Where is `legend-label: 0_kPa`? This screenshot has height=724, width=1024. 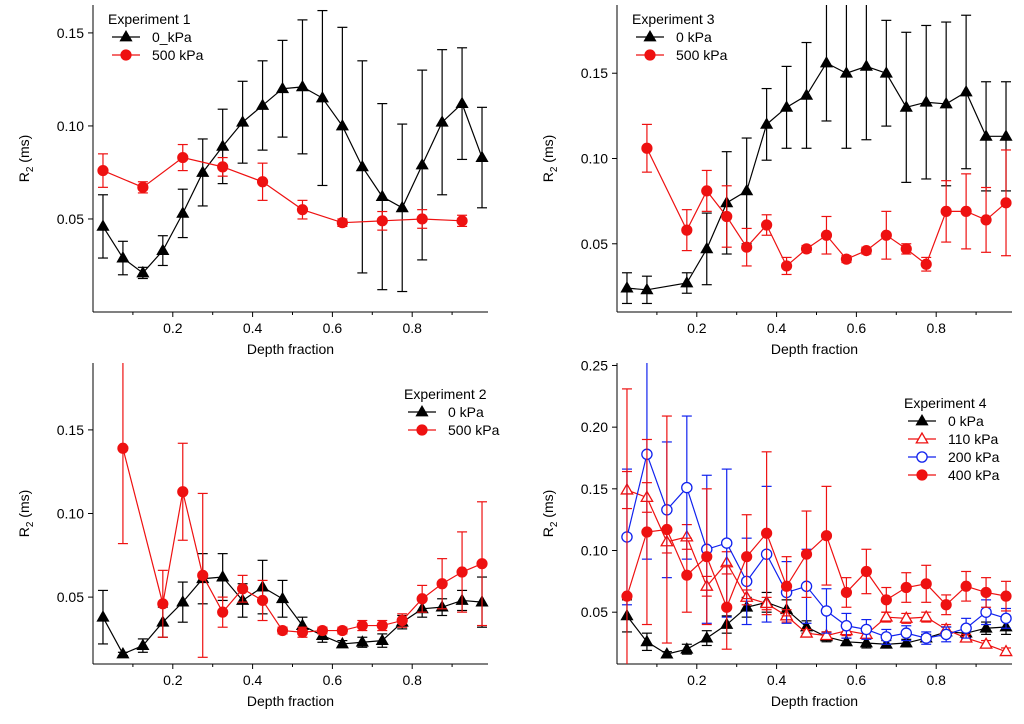
legend-label: 0_kPa is located at coordinates (172, 37).